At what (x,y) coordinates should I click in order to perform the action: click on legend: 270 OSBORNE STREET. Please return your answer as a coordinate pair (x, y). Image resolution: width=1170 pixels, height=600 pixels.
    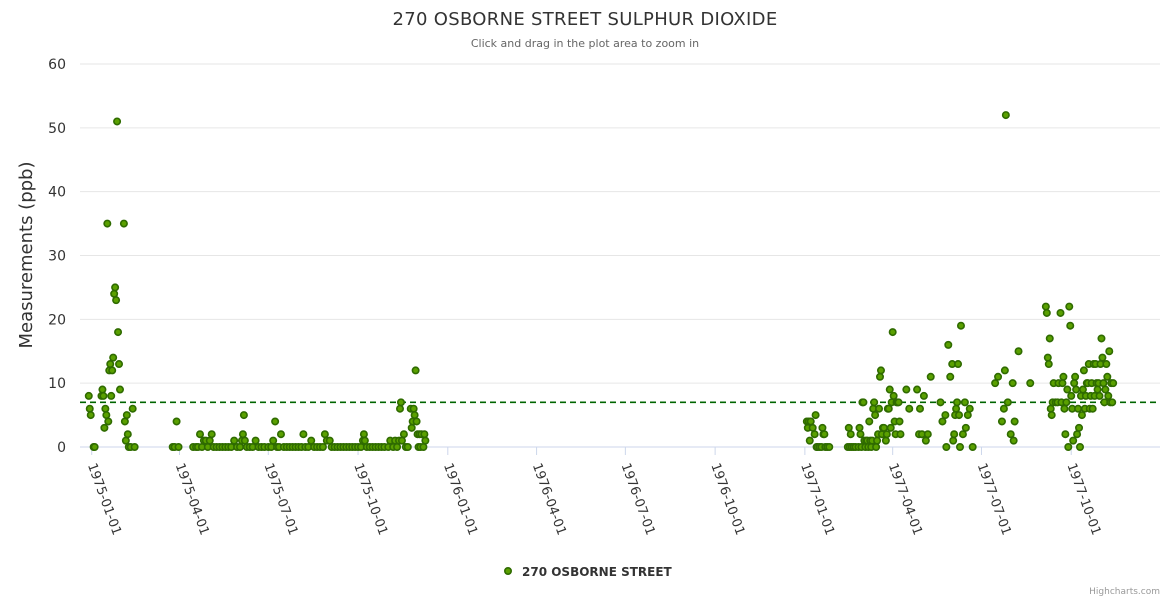
    Looking at the image, I should click on (588, 572).